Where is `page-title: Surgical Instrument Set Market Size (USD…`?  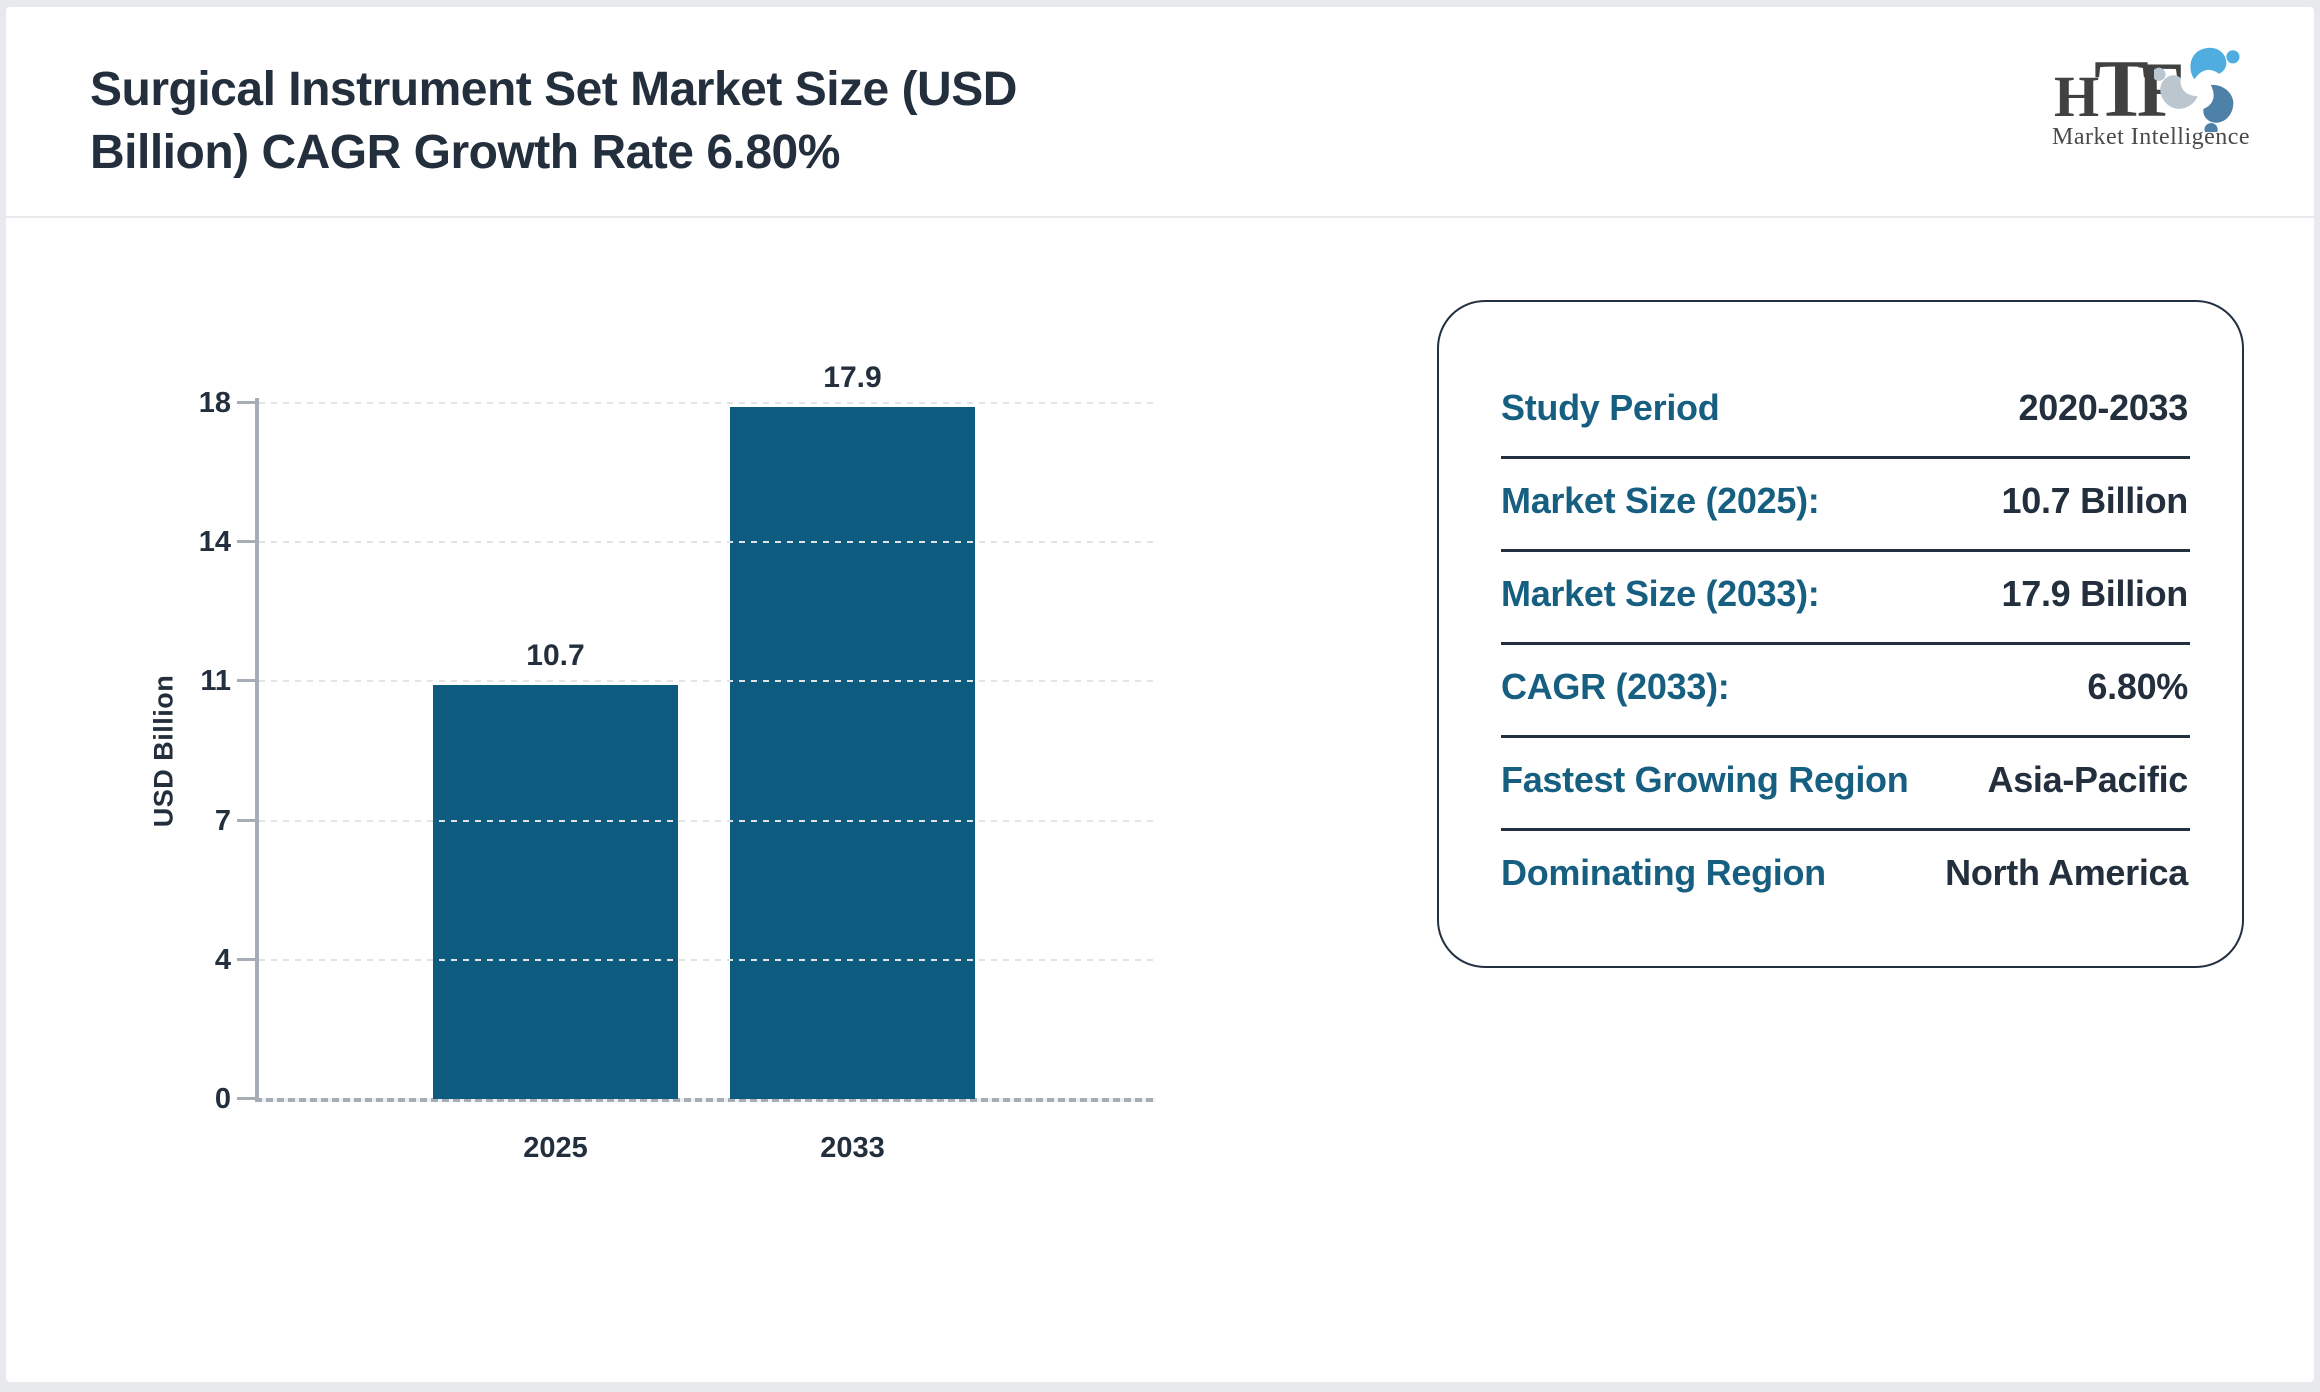 page-title: Surgical Instrument Set Market Size (USD… is located at coordinates (553, 121).